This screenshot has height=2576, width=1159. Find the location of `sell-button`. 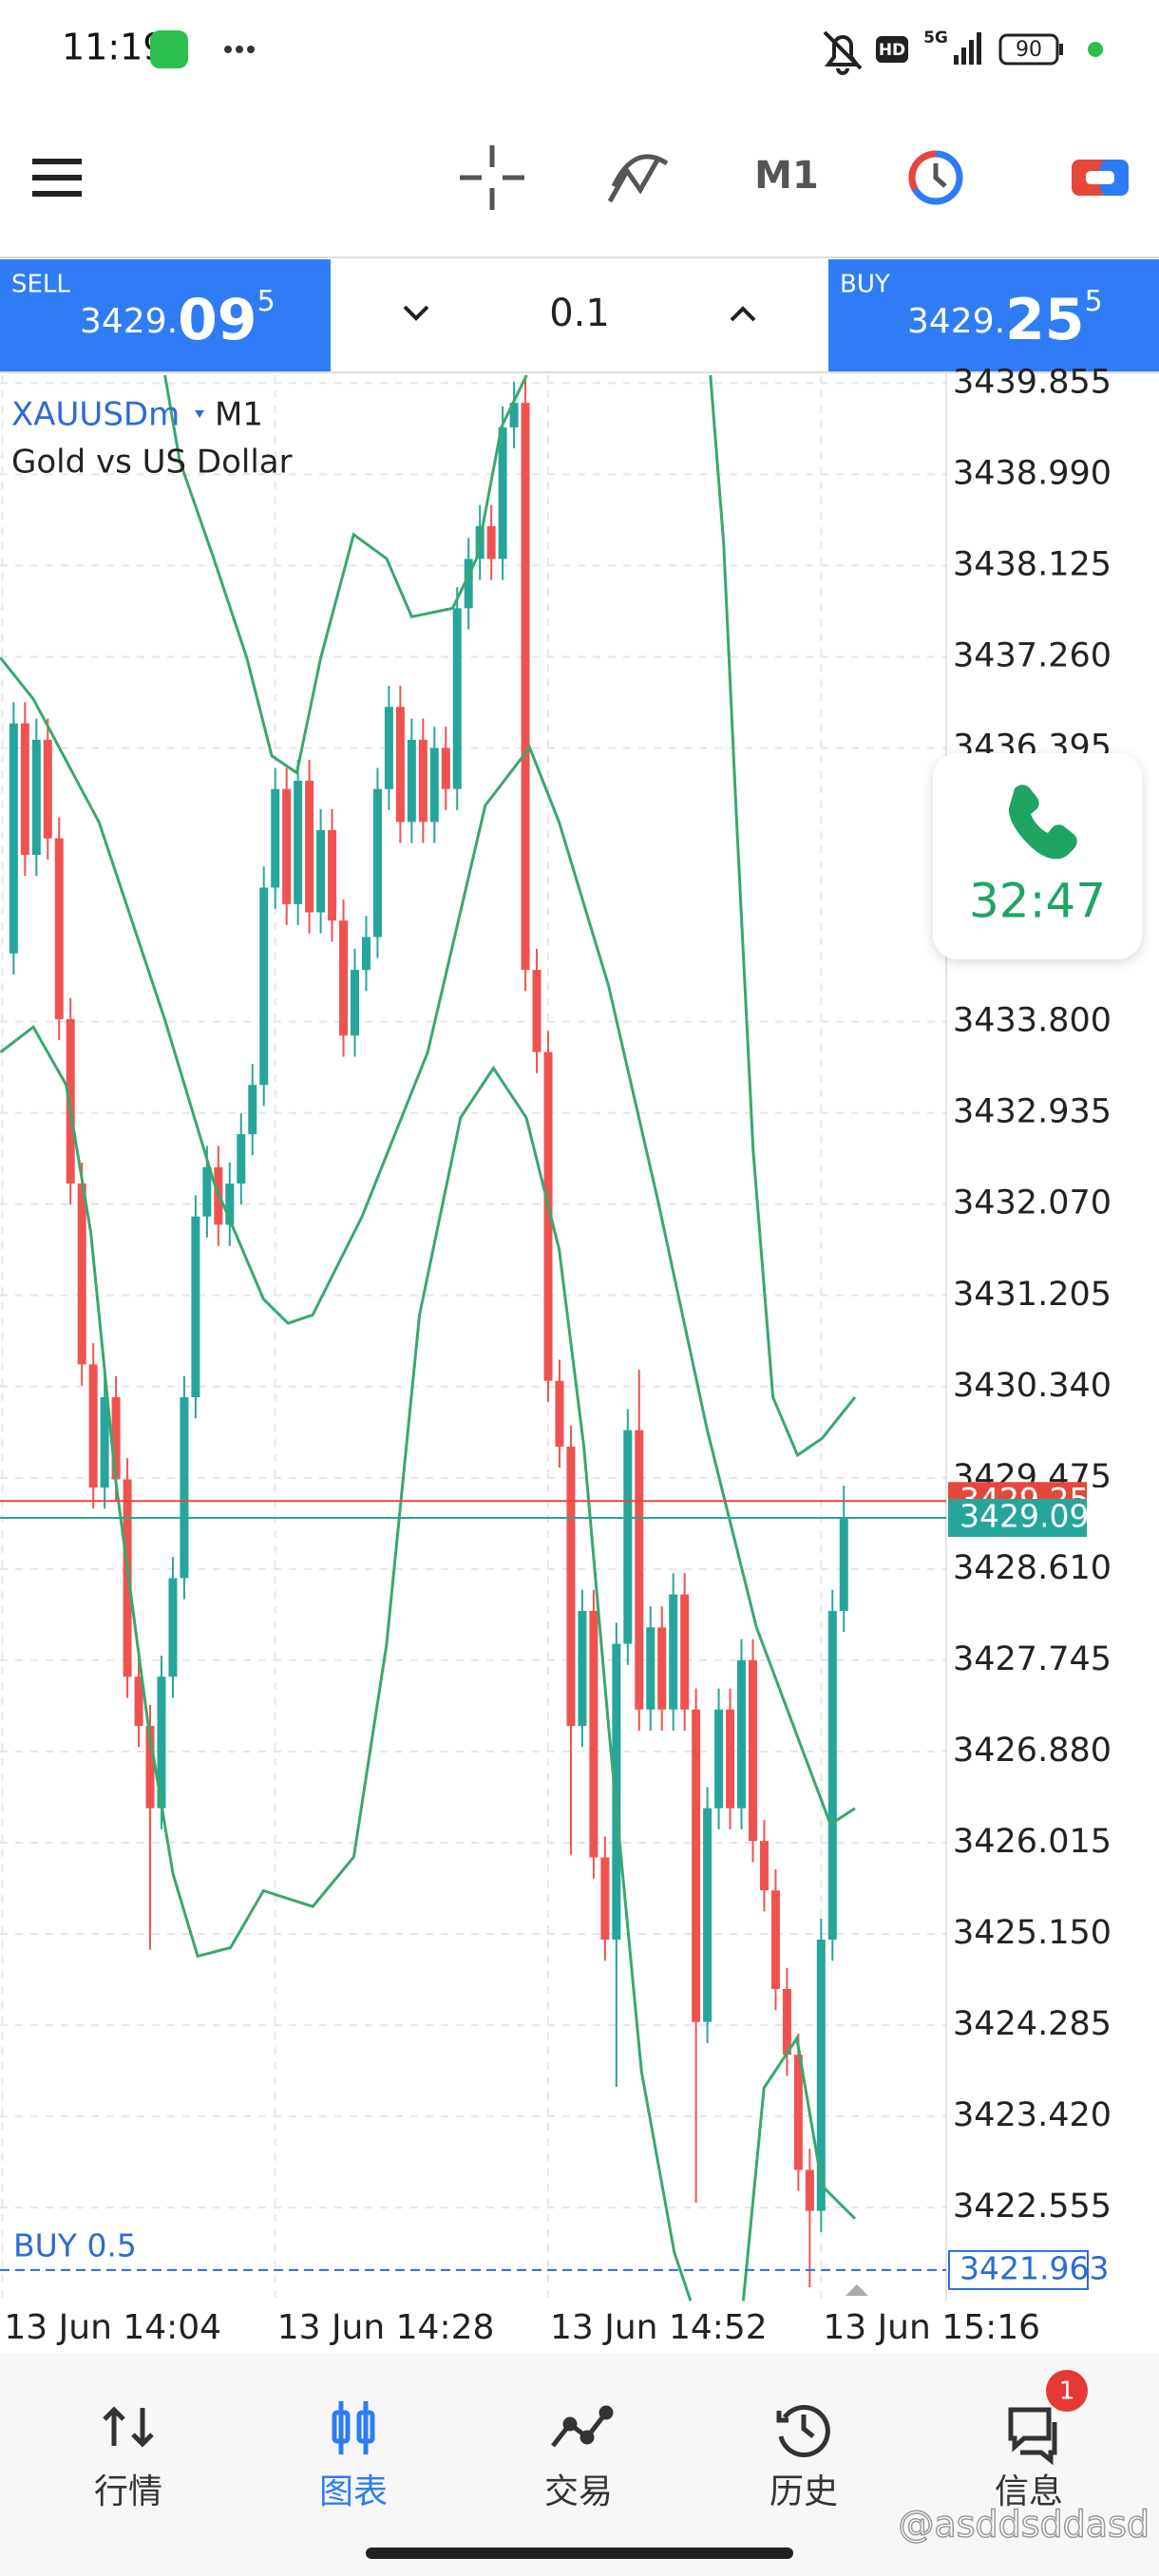

sell-button is located at coordinates (165, 315).